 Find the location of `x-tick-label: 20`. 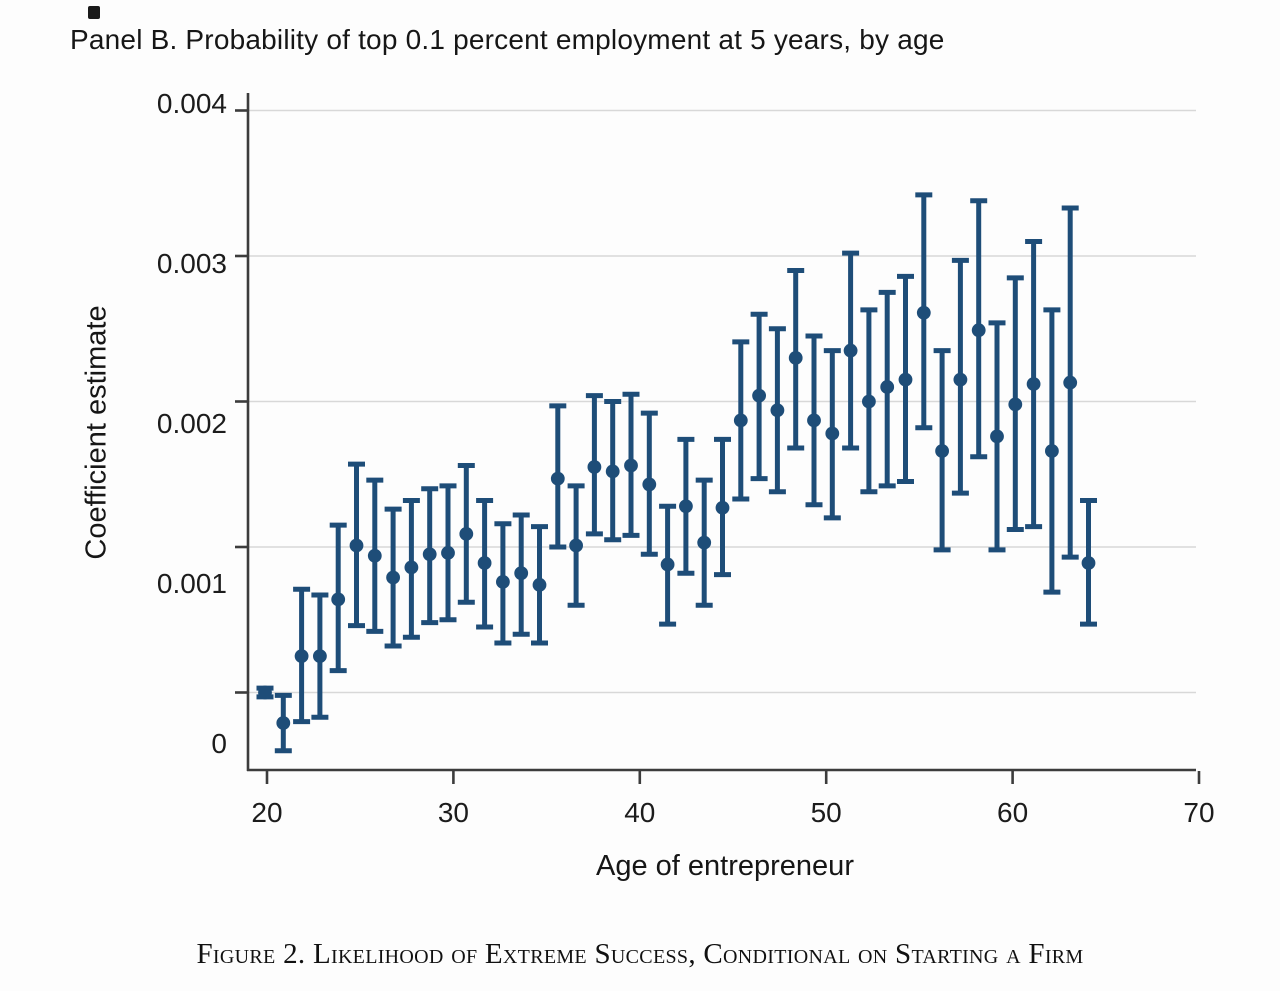

x-tick-label: 20 is located at coordinates (266, 812).